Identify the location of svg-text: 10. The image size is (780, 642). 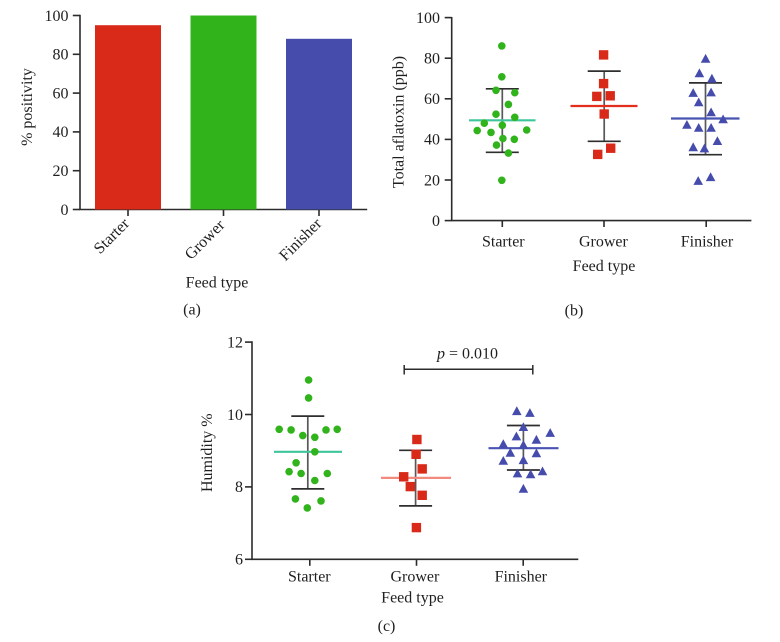
(235, 415).